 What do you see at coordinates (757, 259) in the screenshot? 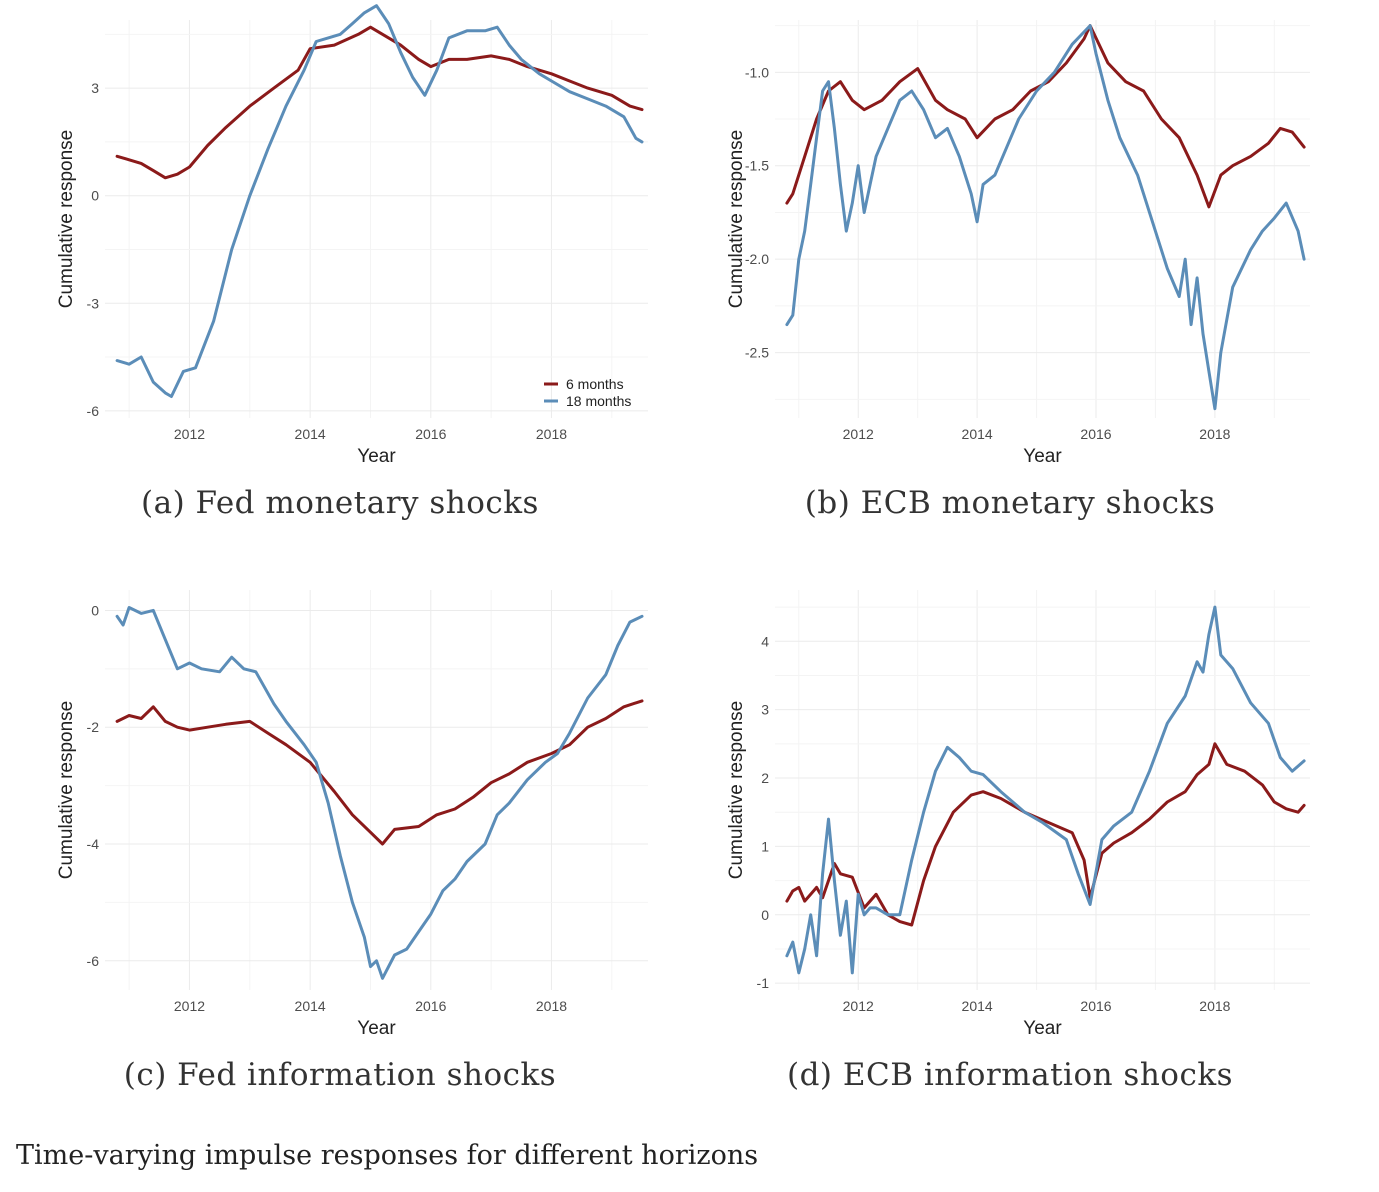
I see `y-tick-label: -2.0` at bounding box center [757, 259].